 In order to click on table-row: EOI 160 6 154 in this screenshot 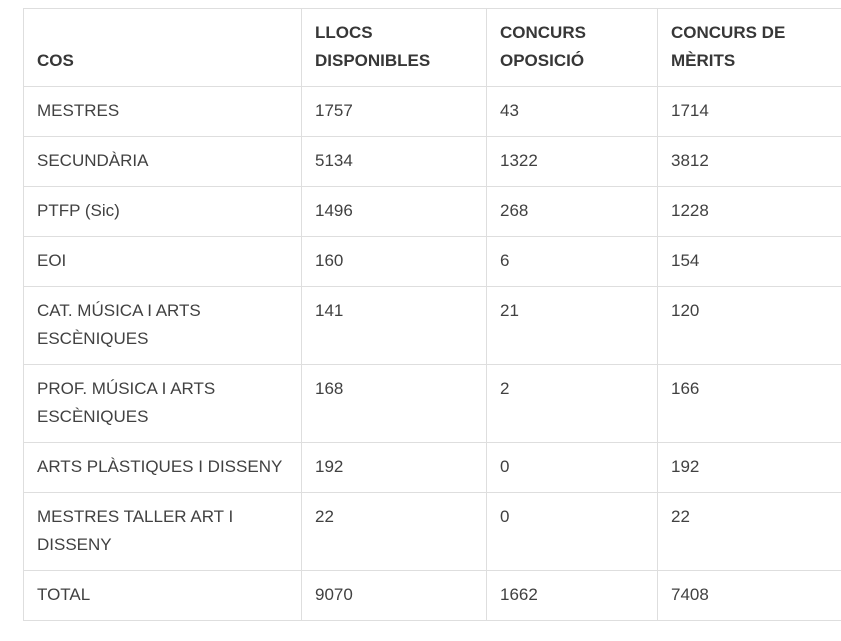, I will do `click(432, 261)`.